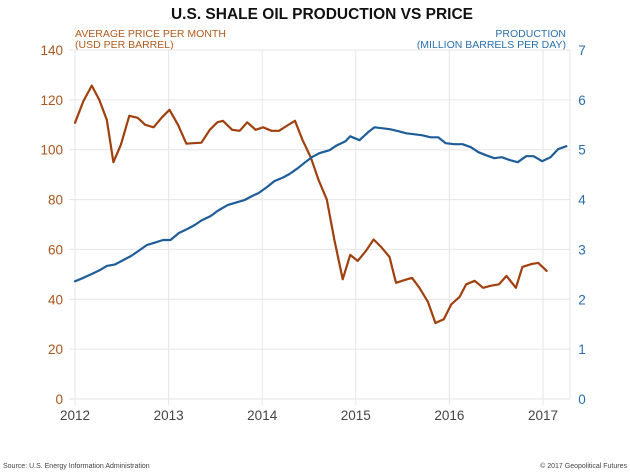 The width and height of the screenshot is (630, 473). Describe the element at coordinates (55, 200) in the screenshot. I see `left-tick-label: 80` at that location.